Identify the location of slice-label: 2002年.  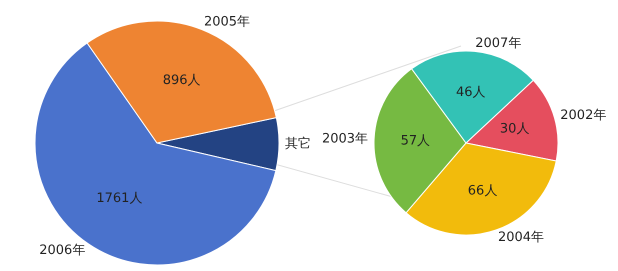
(583, 116).